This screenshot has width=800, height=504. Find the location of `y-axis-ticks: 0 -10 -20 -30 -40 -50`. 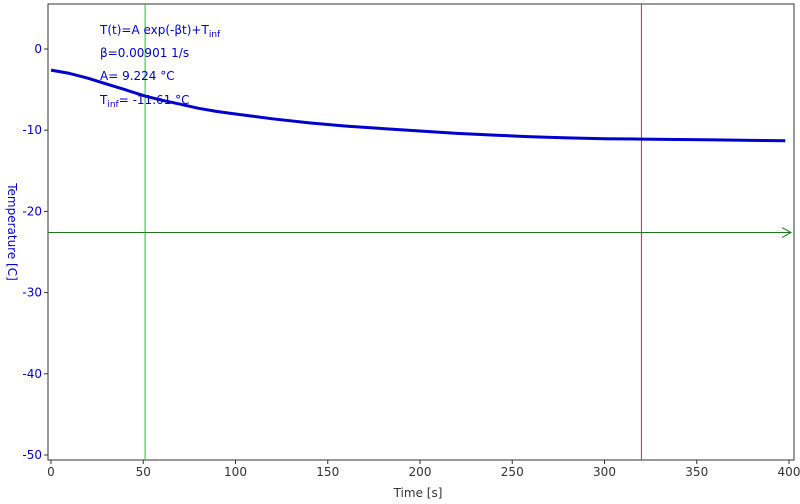

y-axis-ticks: 0 -10 -20 -30 -40 -50 is located at coordinates (35, 252).